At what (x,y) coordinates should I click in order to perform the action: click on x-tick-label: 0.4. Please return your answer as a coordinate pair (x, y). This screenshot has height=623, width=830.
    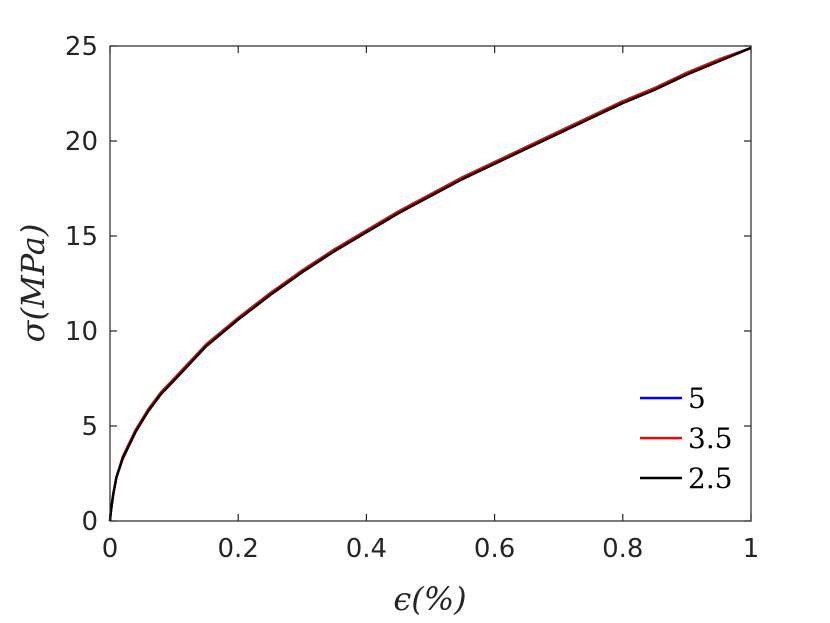
    Looking at the image, I should click on (366, 549).